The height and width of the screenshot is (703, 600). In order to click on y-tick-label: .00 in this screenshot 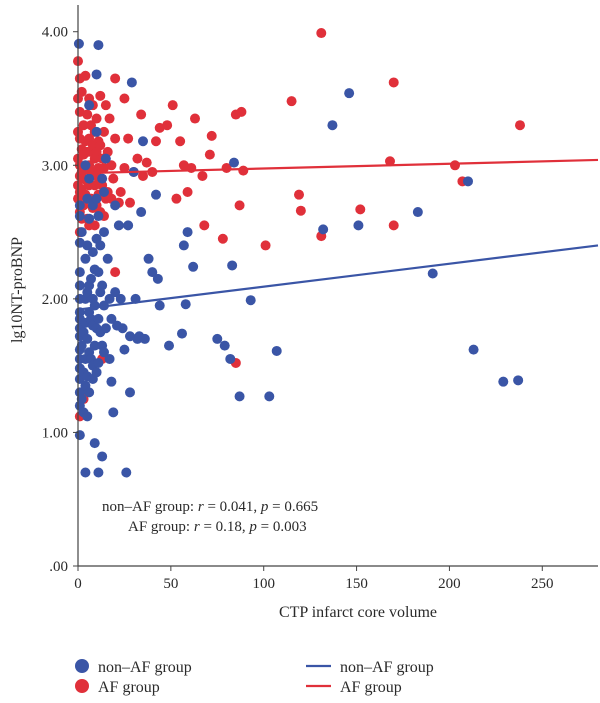, I will do `click(58, 567)`.